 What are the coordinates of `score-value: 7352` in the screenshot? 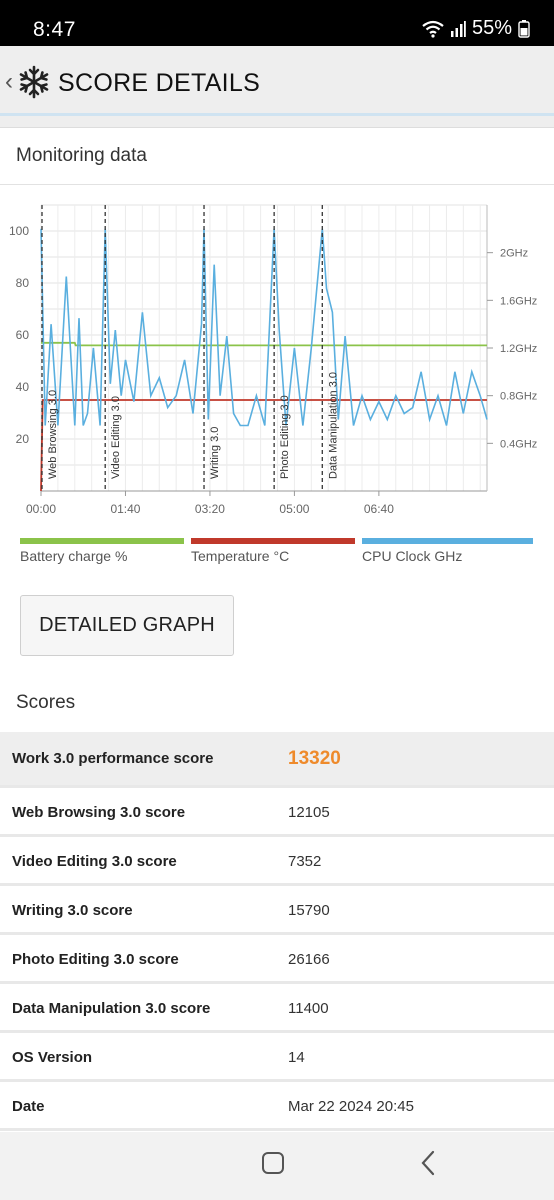 It's located at (305, 861).